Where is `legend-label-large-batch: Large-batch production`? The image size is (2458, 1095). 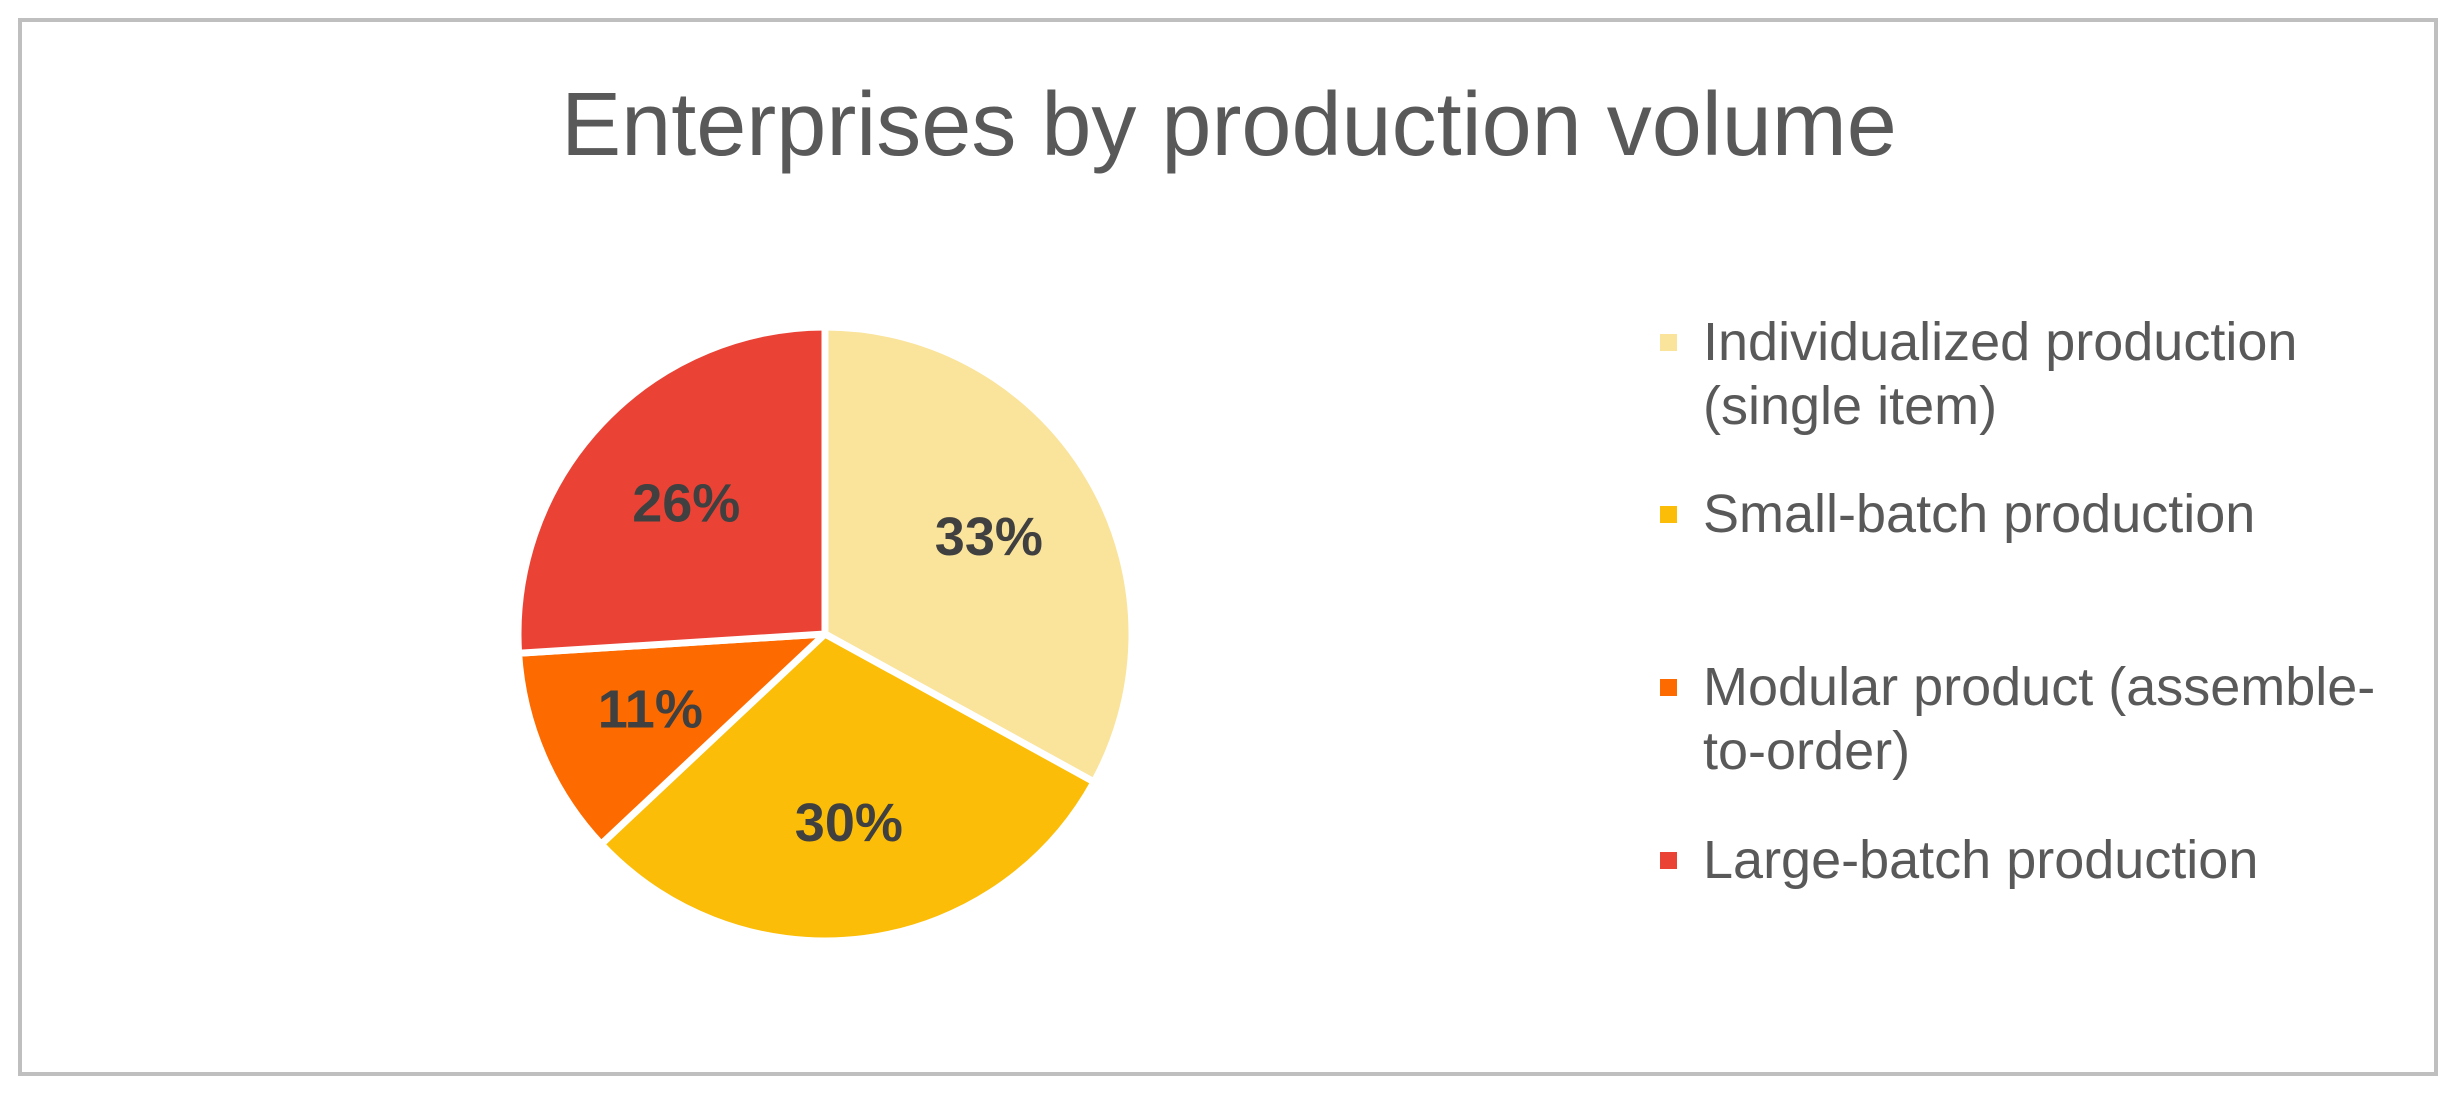 legend-label-large-batch: Large-batch production is located at coordinates (1981, 860).